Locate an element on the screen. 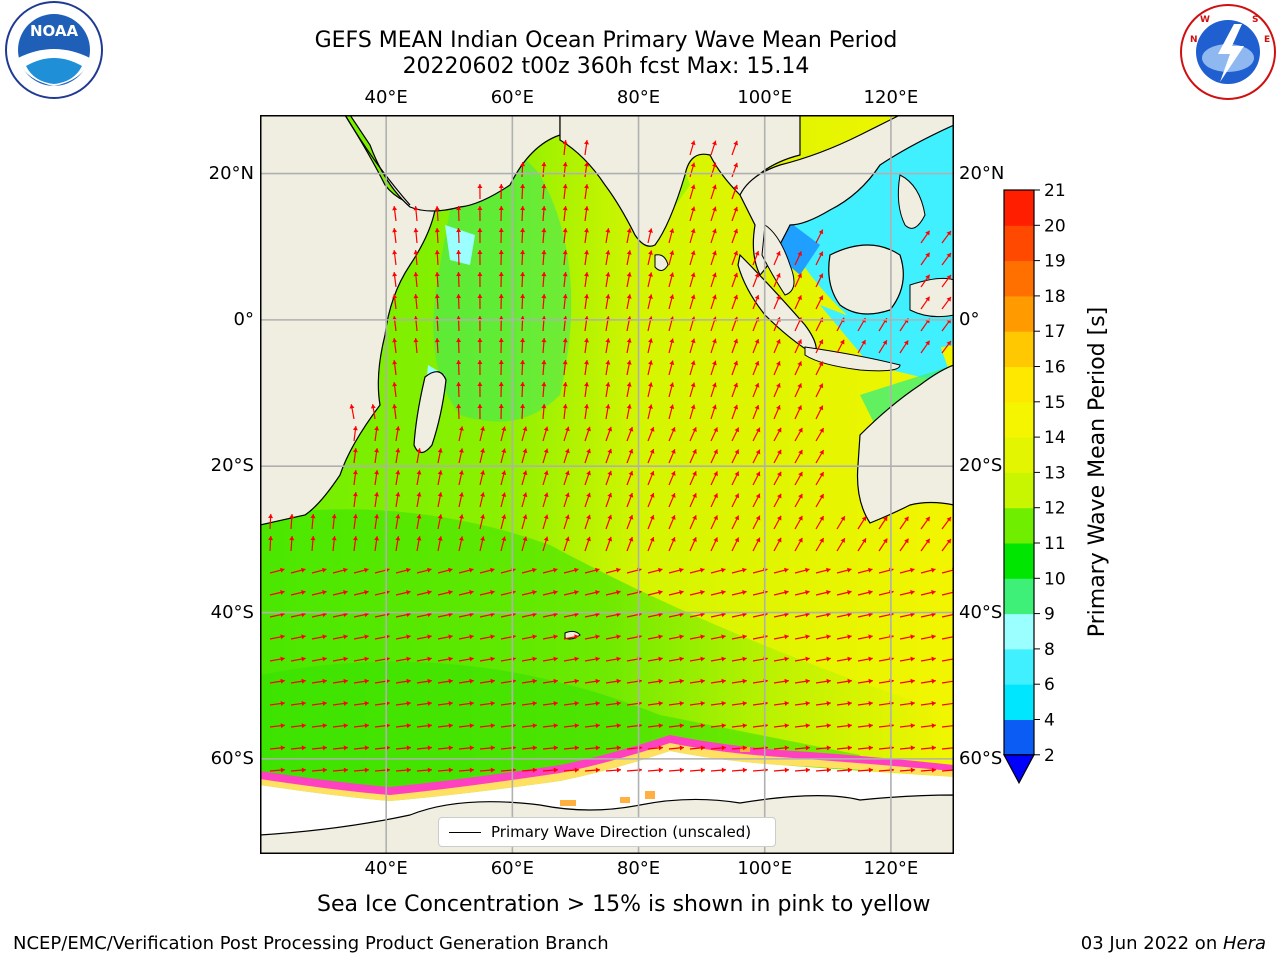 The image size is (1280, 960). madagascar is located at coordinates (430, 412).